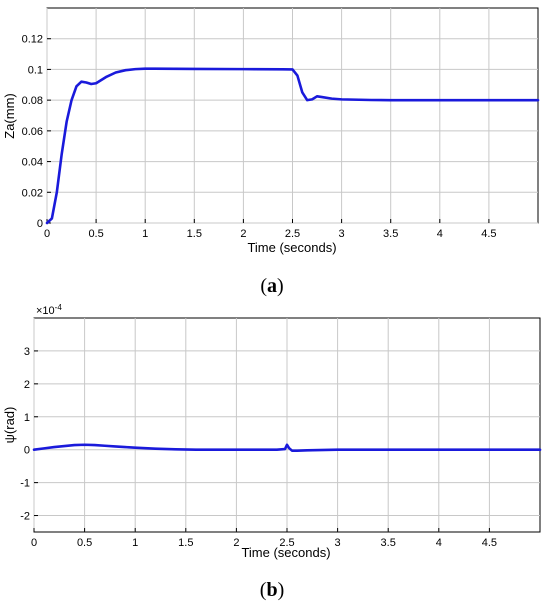  What do you see at coordinates (194, 234) in the screenshot?
I see `x-tick-label-a-3: 1.5` at bounding box center [194, 234].